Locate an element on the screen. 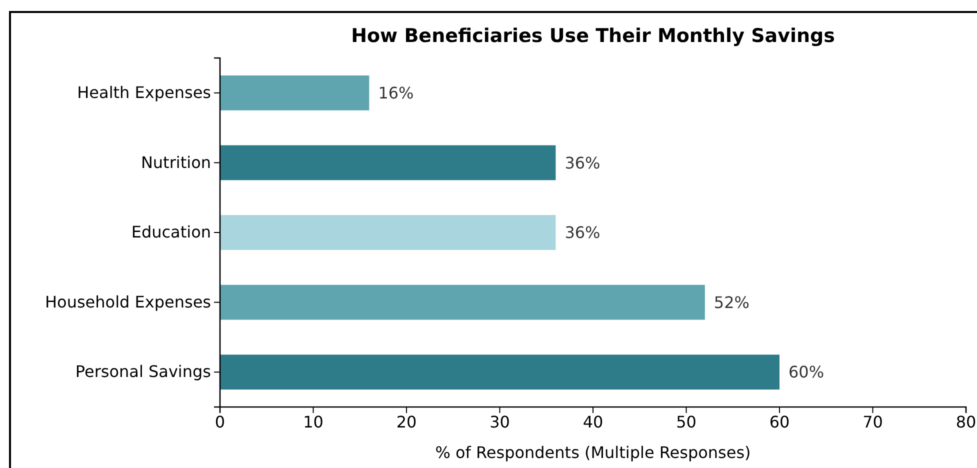  x-tick-label: 20 is located at coordinates (406, 422).